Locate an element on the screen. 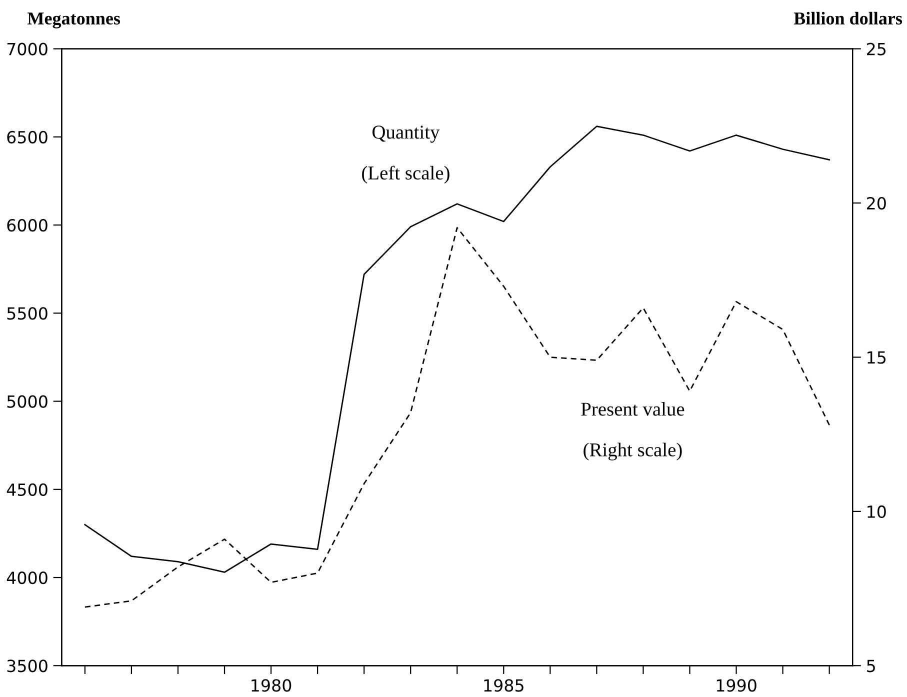 Image resolution: width=907 pixels, height=697 pixels. y2-tick-label: 5 is located at coordinates (871, 666).